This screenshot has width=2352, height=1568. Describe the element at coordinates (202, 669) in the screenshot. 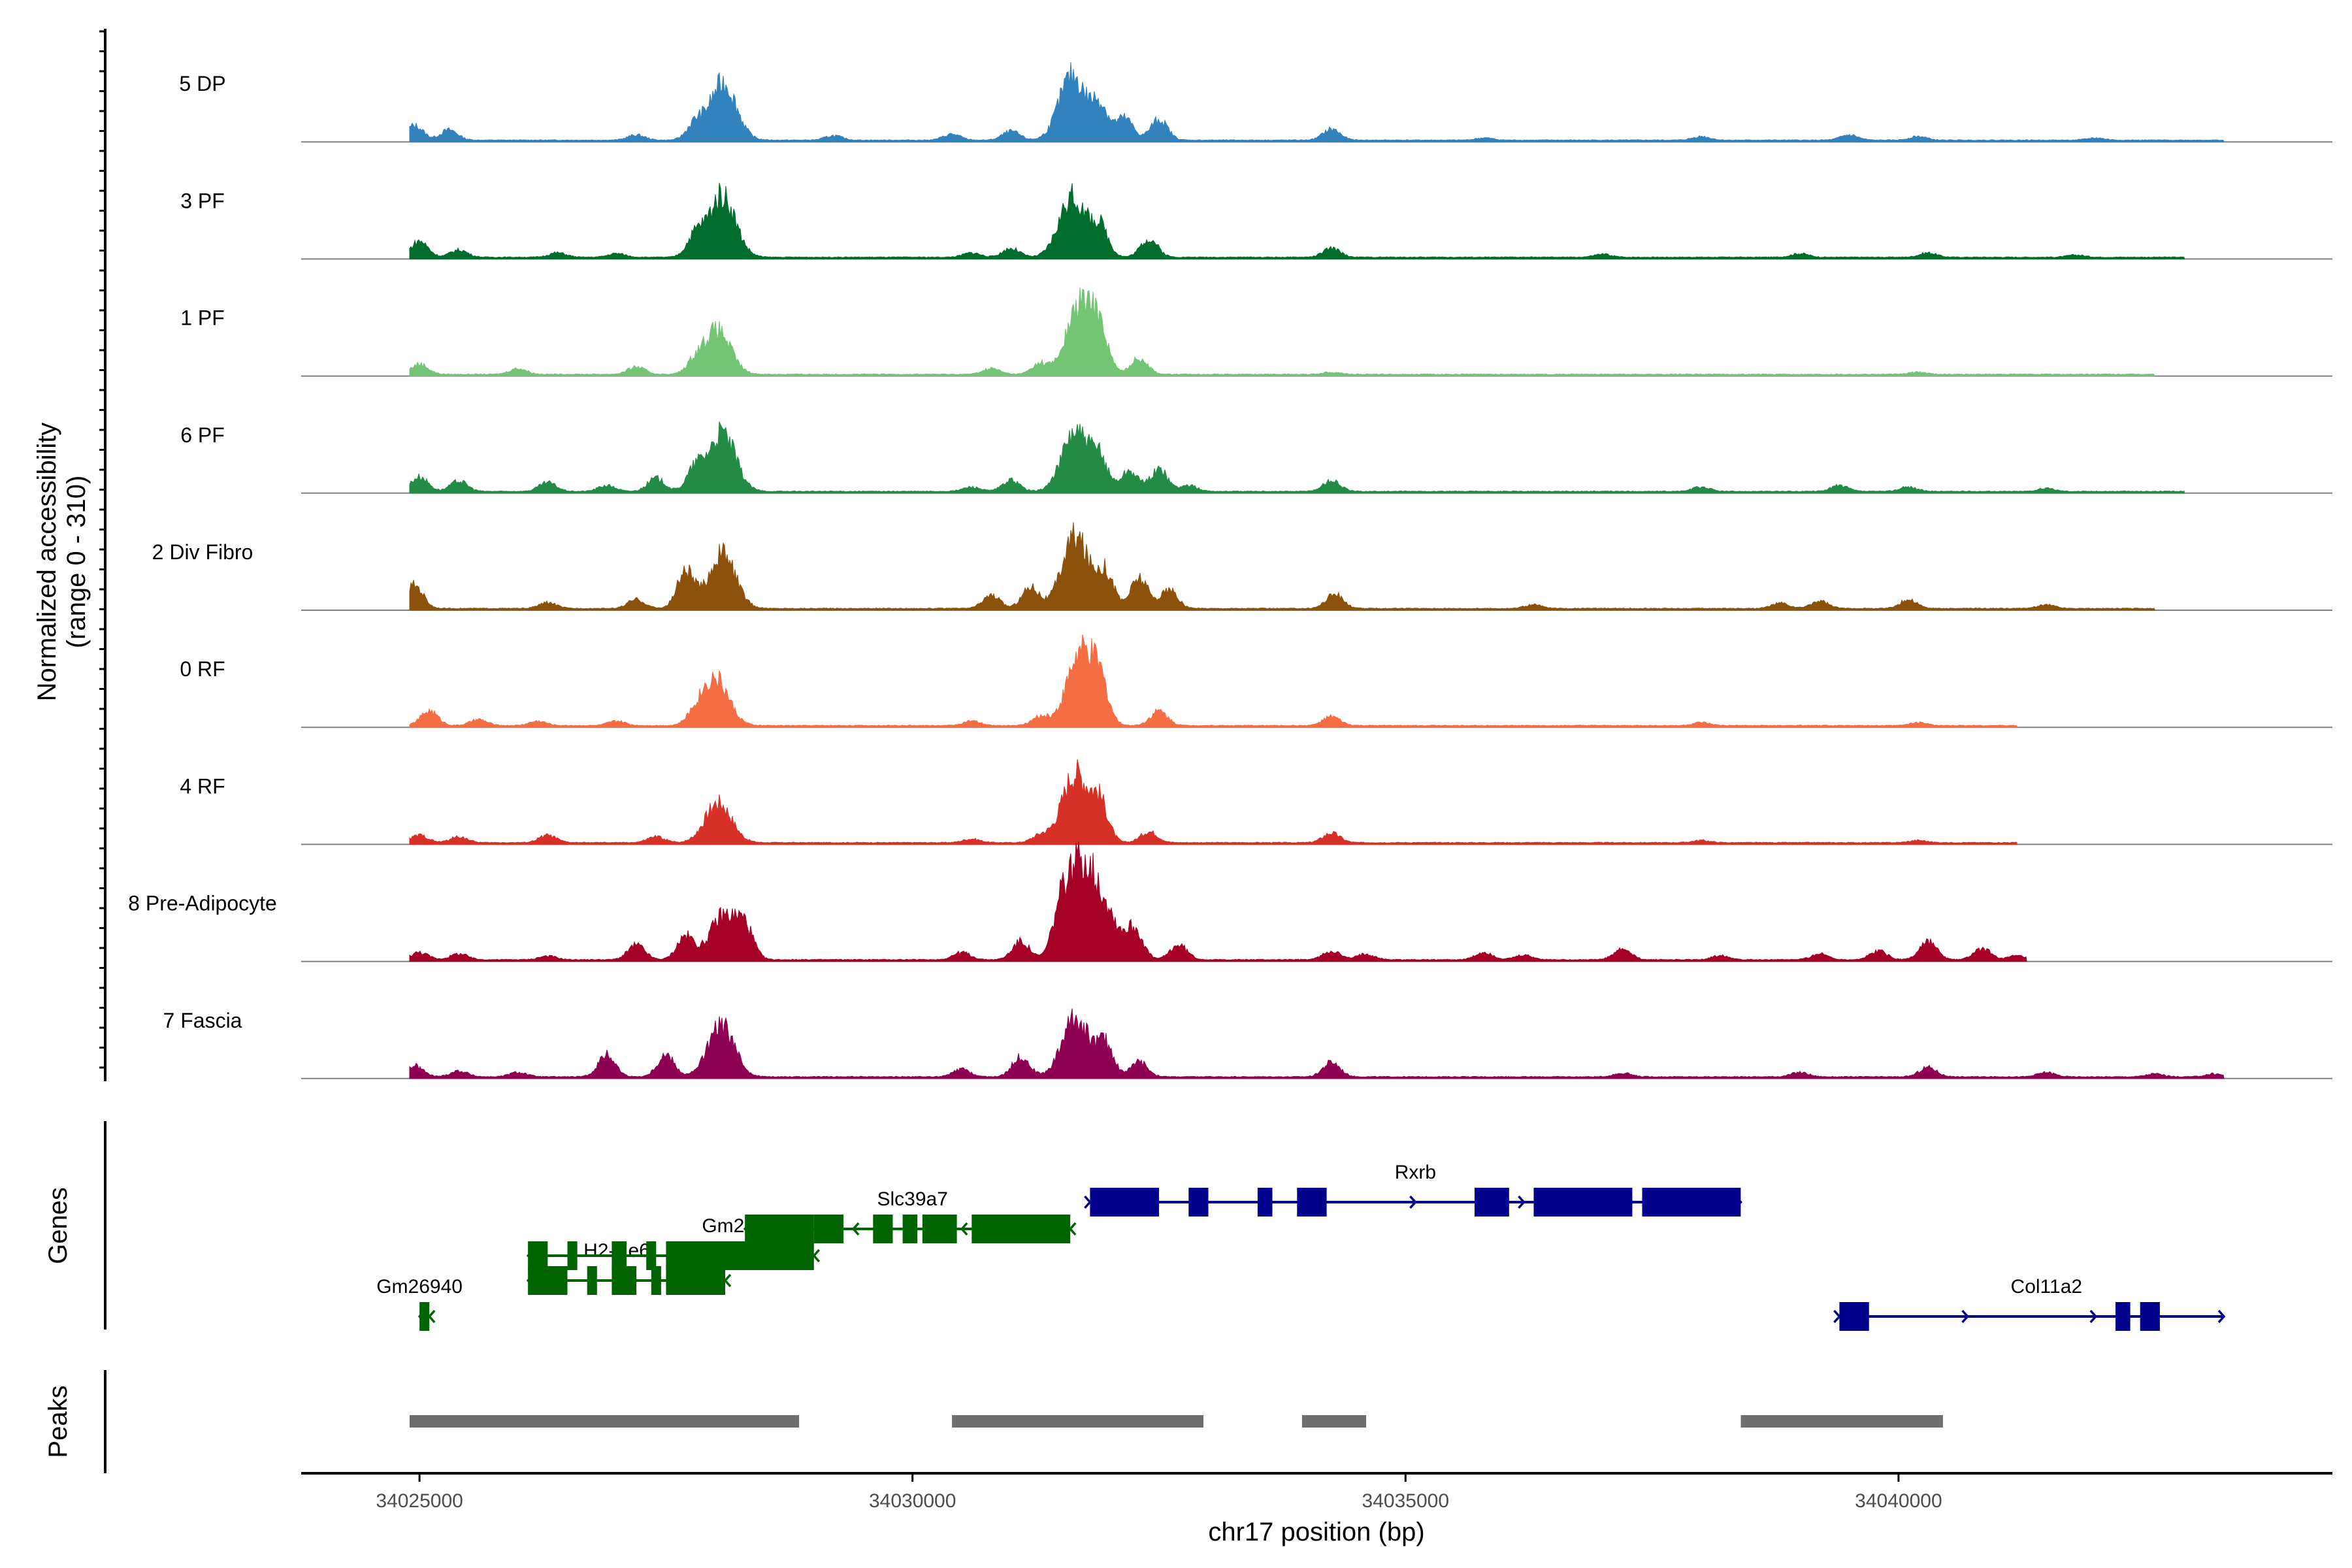

I see `track-label: 0 RF` at that location.